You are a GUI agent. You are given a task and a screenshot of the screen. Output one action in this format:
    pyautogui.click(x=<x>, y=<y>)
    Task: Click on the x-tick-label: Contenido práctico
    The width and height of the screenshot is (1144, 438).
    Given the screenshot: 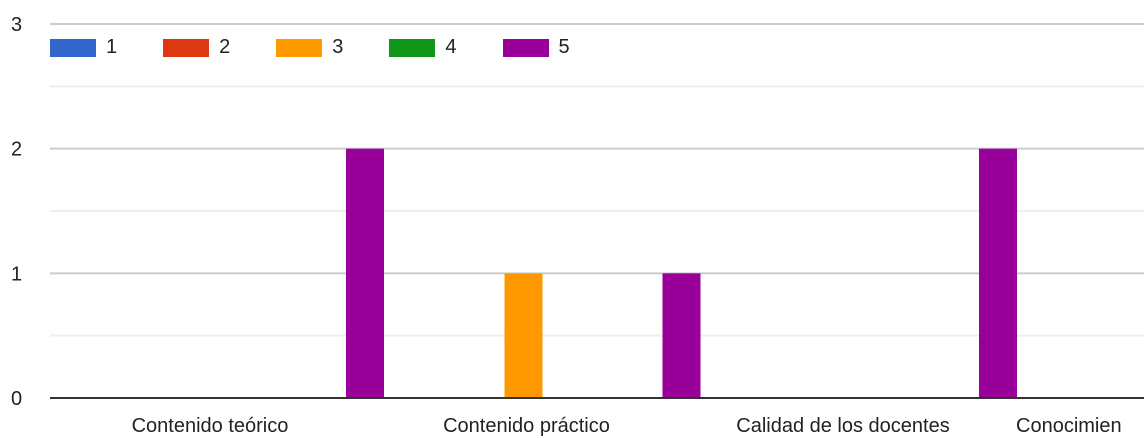 What is the action you would take?
    pyautogui.click(x=526, y=426)
    